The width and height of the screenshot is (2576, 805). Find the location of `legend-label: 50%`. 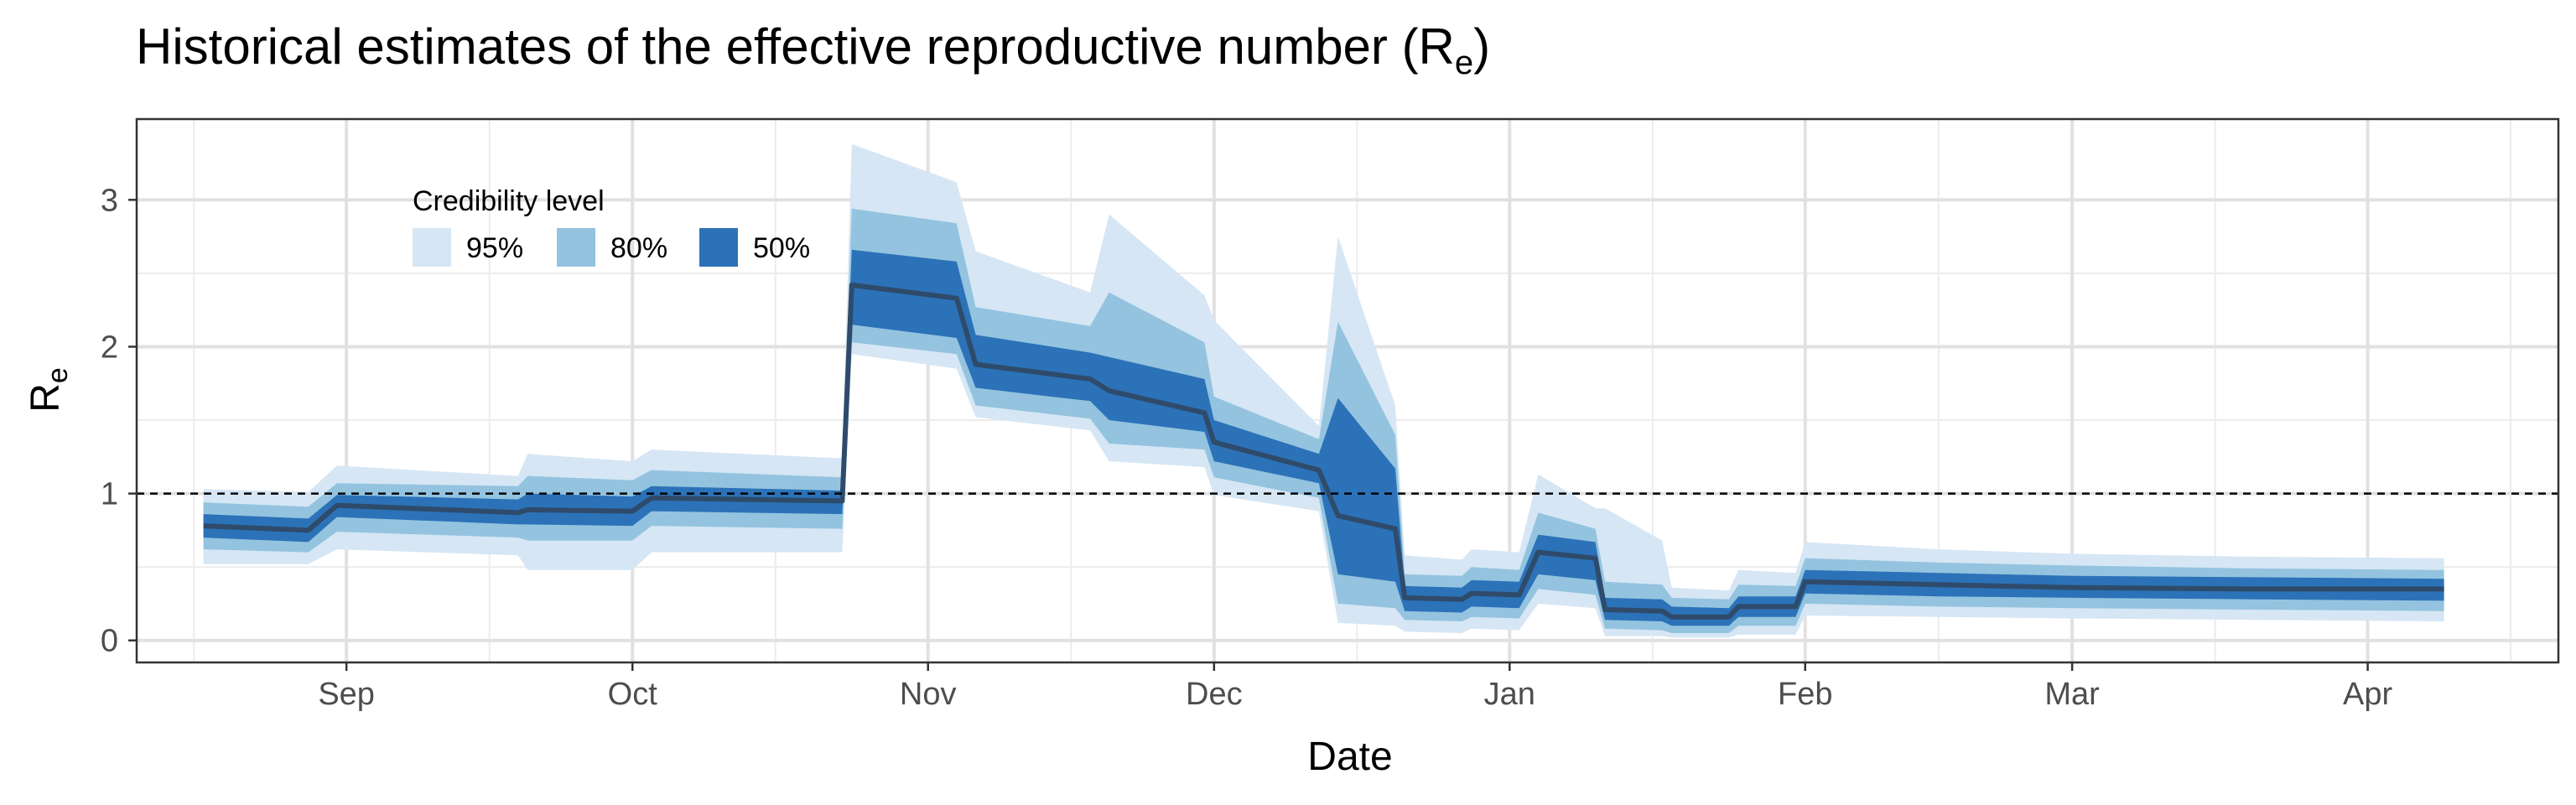

legend-label: 50% is located at coordinates (781, 248).